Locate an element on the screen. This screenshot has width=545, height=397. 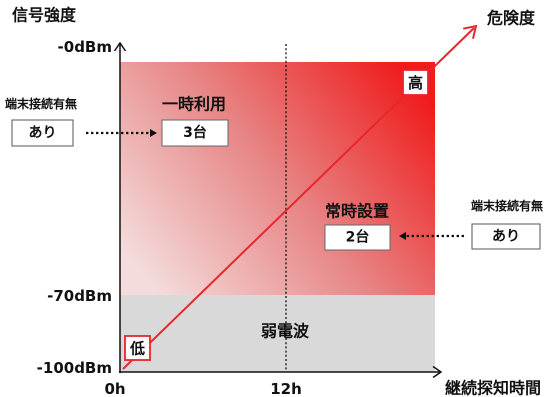
danger-low-box is located at coordinates (137, 348).